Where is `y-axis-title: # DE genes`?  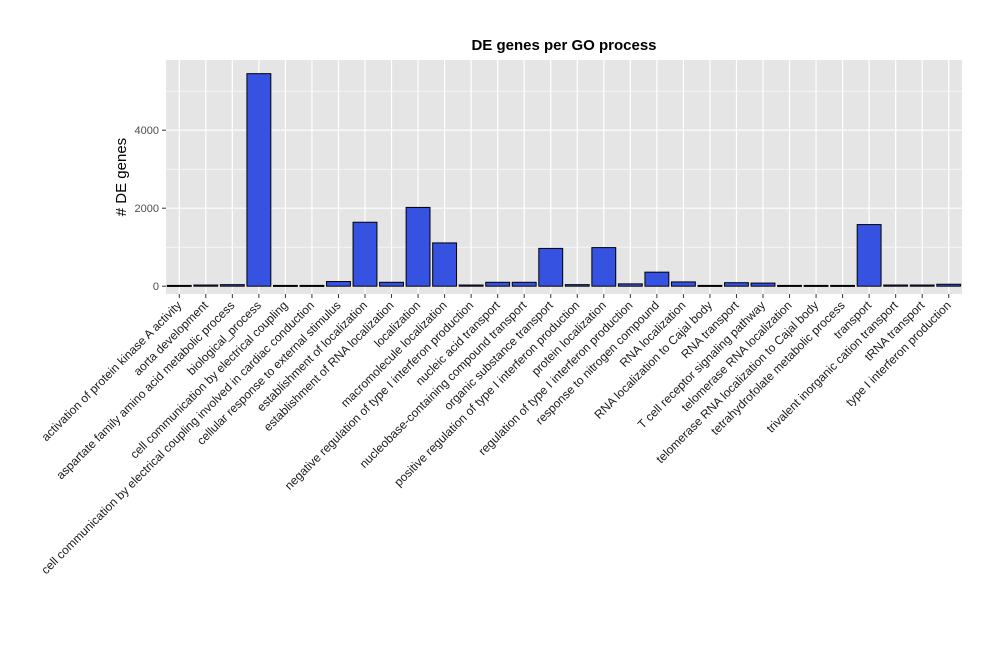
y-axis-title: # DE genes is located at coordinates (121, 177).